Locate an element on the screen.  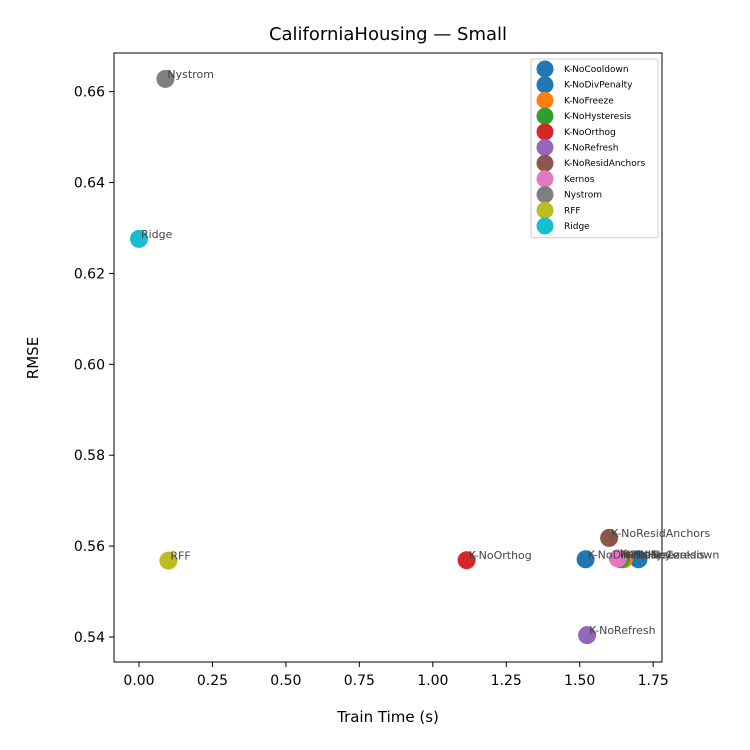
point-k-nodivpenalty is located at coordinates (585, 559).